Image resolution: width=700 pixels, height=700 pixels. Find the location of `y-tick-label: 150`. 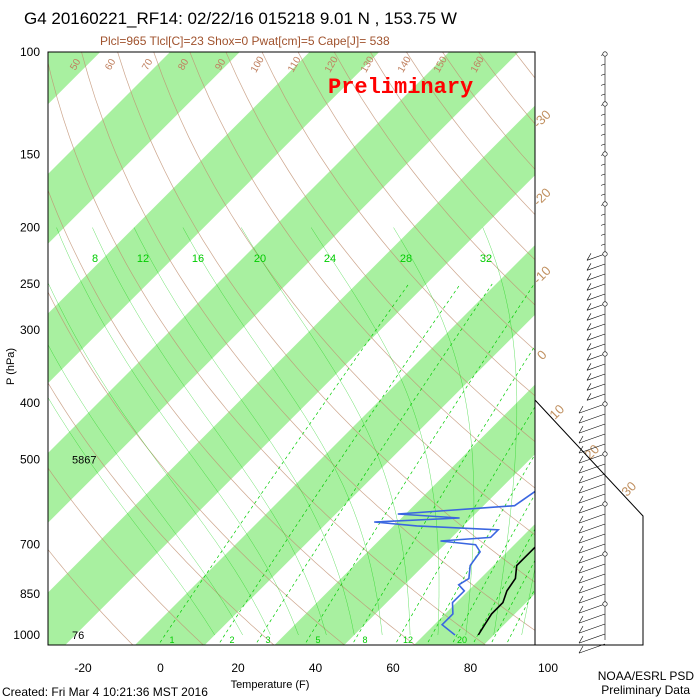

y-tick-label: 150 is located at coordinates (30, 155).